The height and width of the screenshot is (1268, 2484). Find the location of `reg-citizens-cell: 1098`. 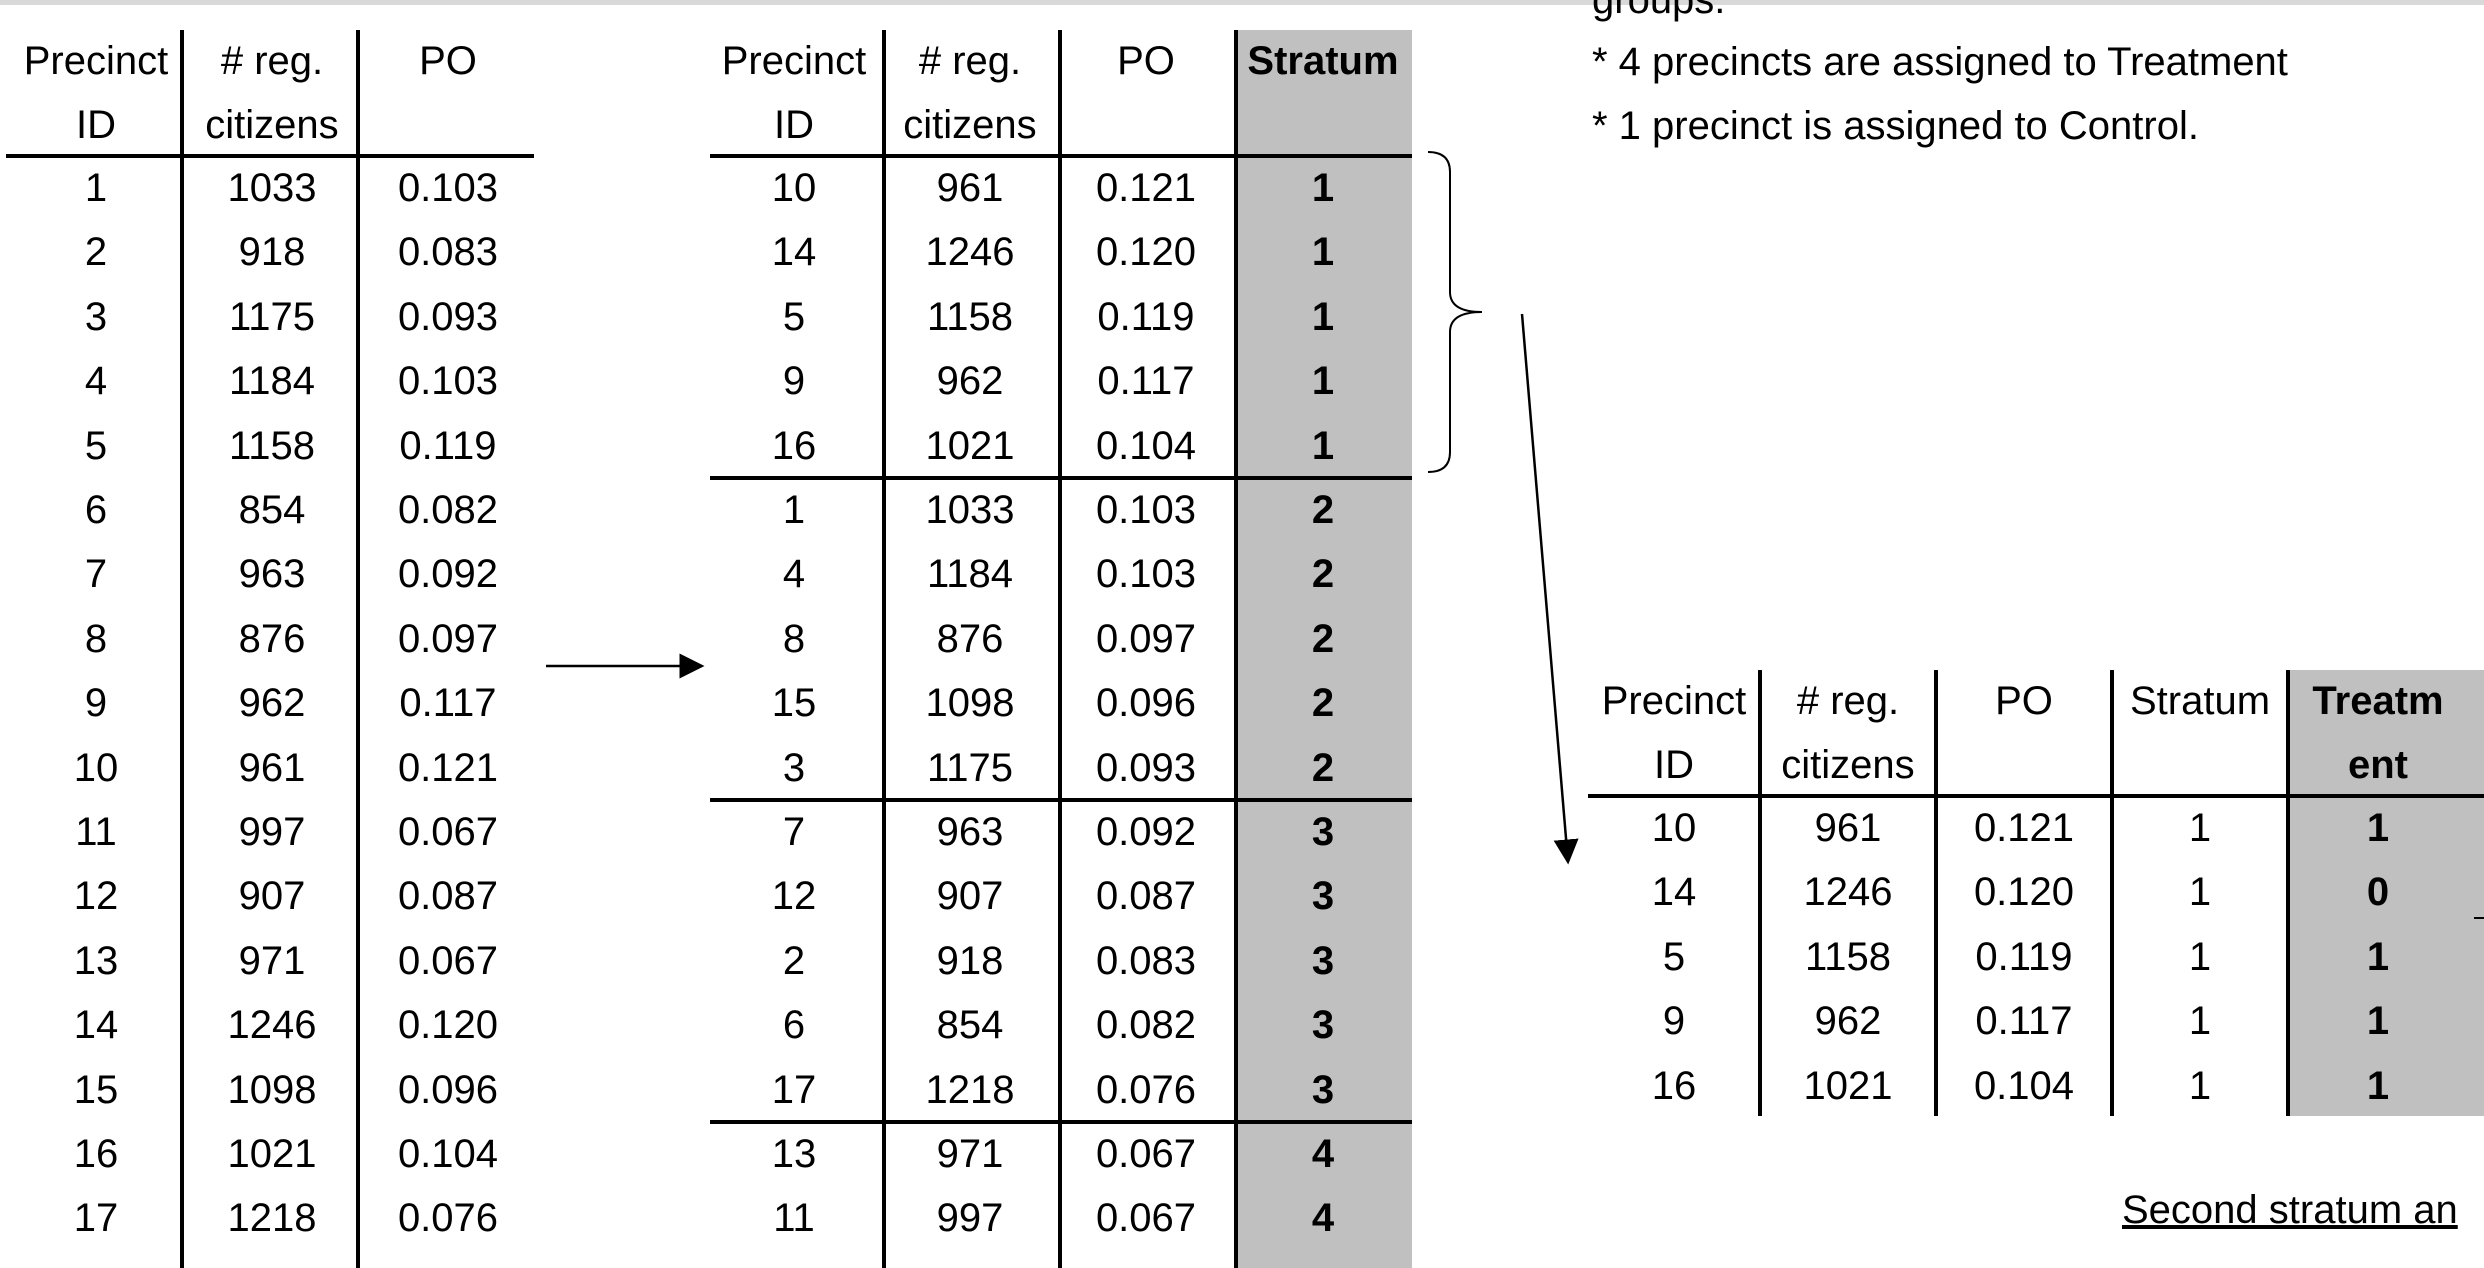

reg-citizens-cell: 1098 is located at coordinates (272, 1089).